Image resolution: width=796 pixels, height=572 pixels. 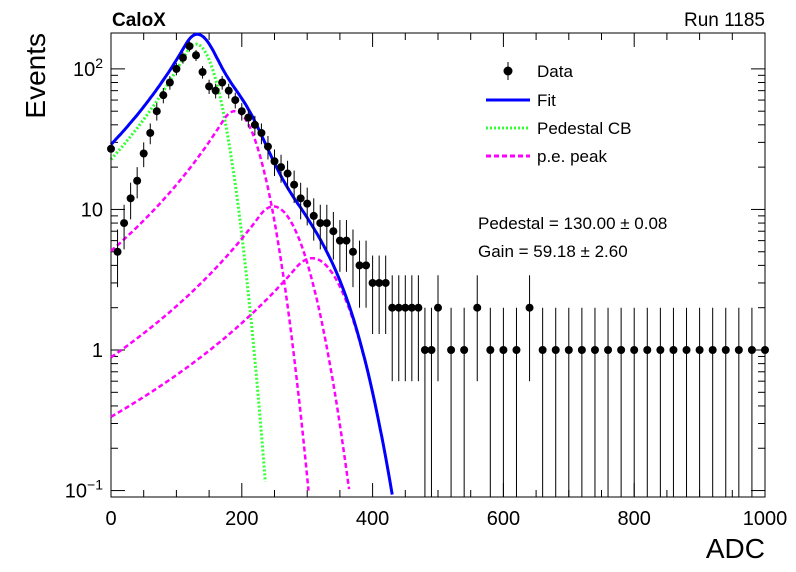 I want to click on y-tick-label: 10, so click(x=92, y=210).